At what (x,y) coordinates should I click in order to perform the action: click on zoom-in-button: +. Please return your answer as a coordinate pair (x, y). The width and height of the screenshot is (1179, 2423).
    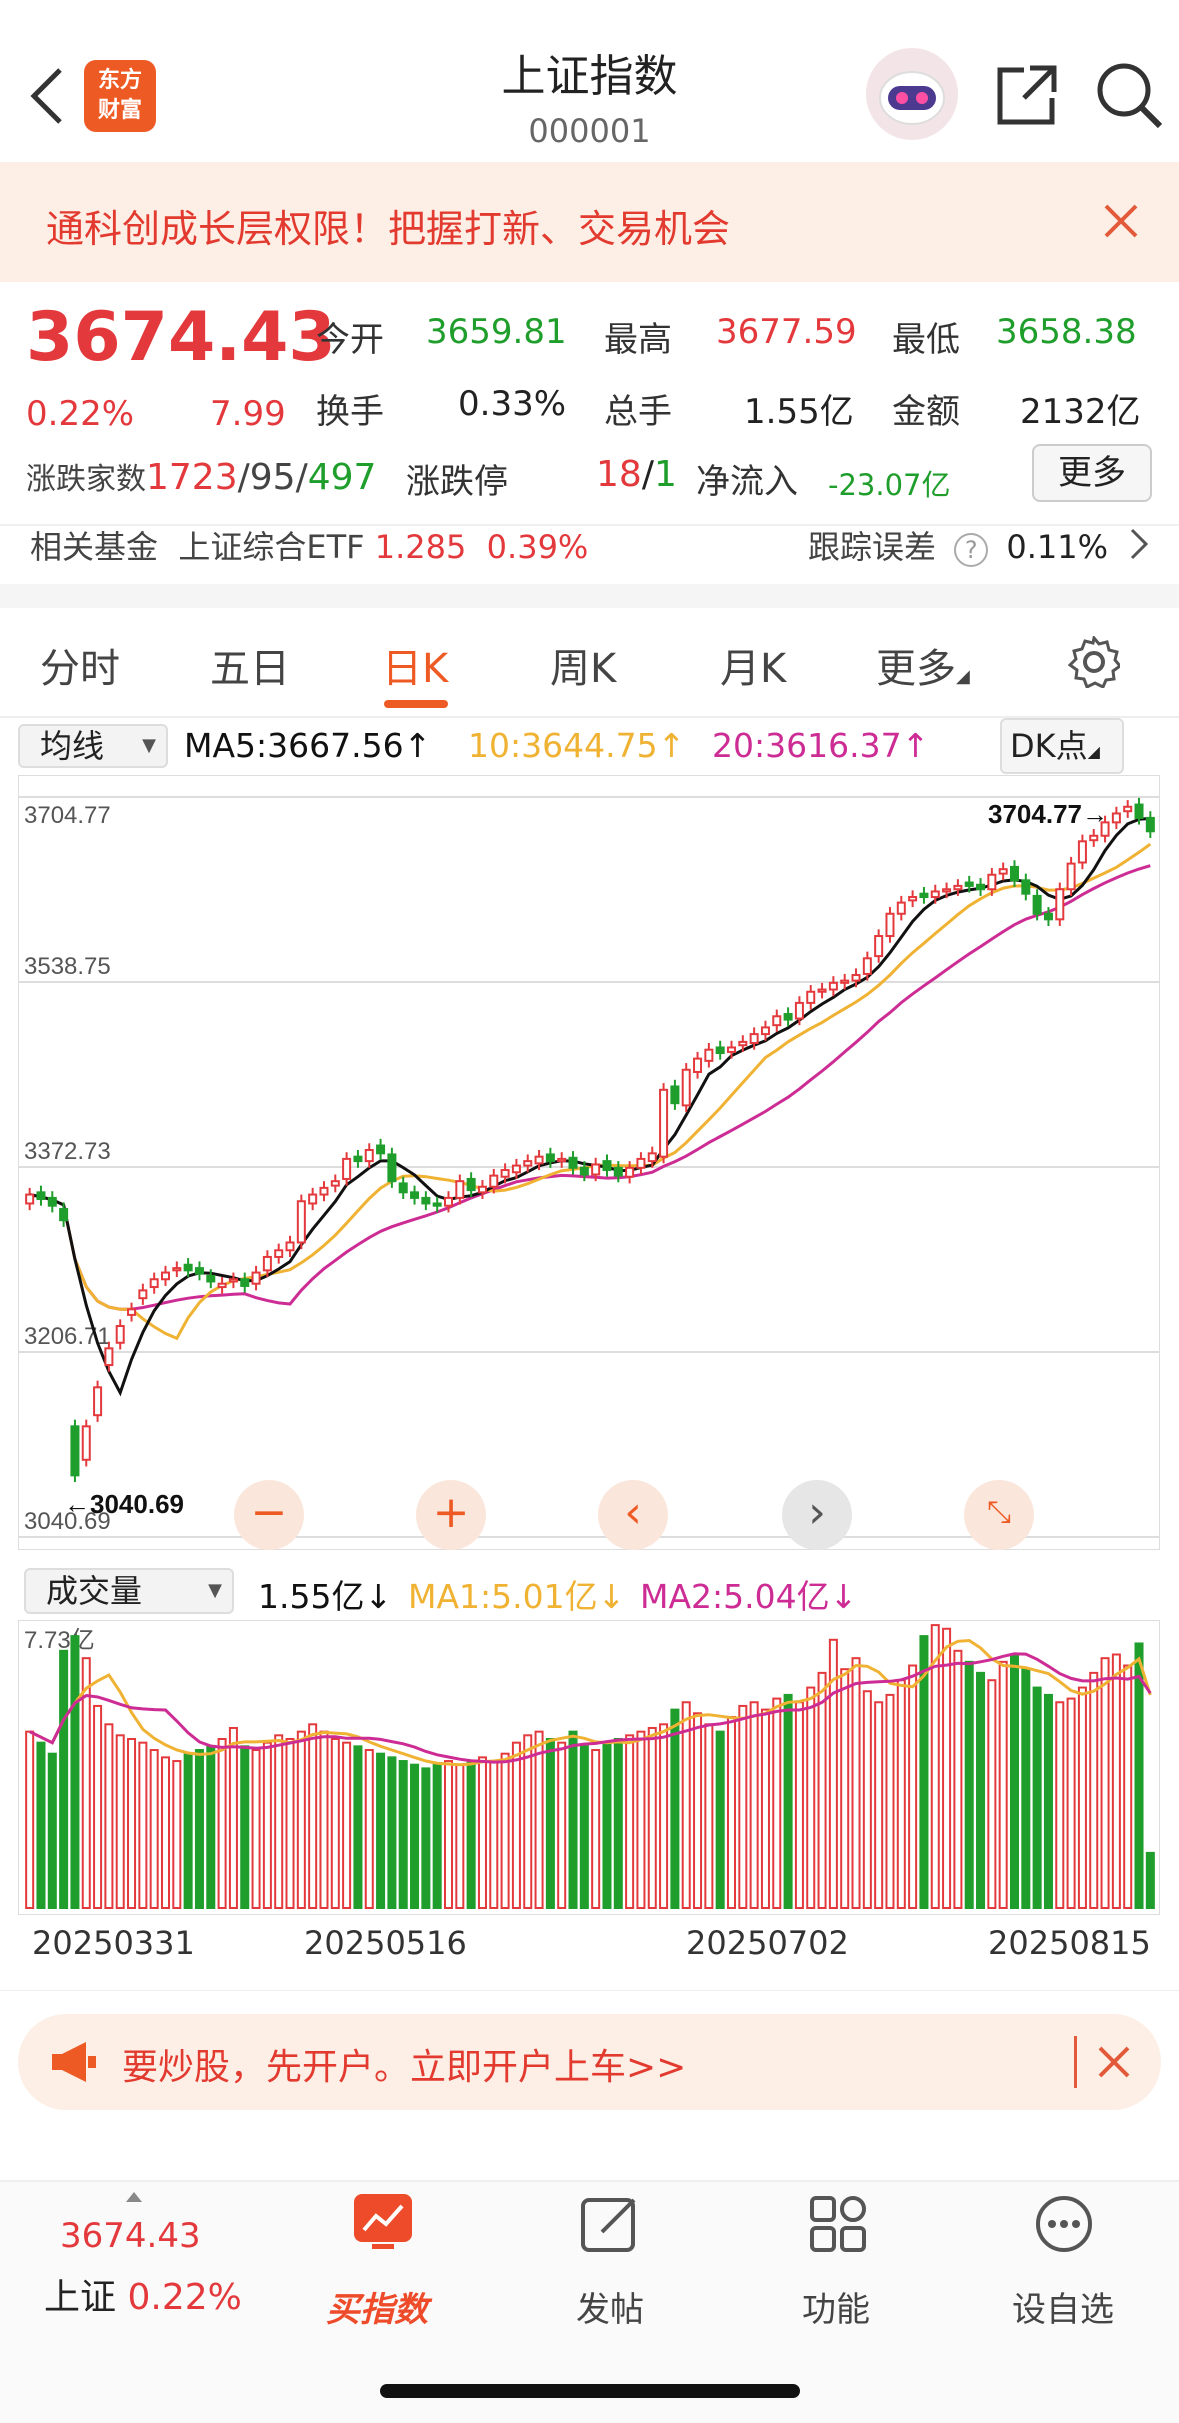
    Looking at the image, I should click on (451, 1515).